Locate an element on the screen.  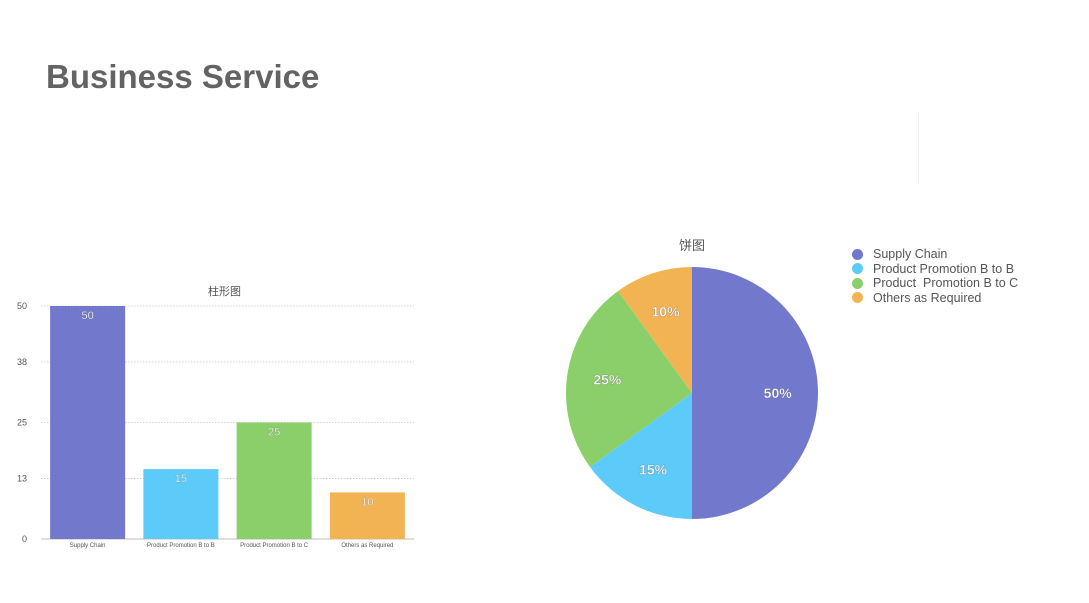
legend-item: Others as Required is located at coordinates (935, 298).